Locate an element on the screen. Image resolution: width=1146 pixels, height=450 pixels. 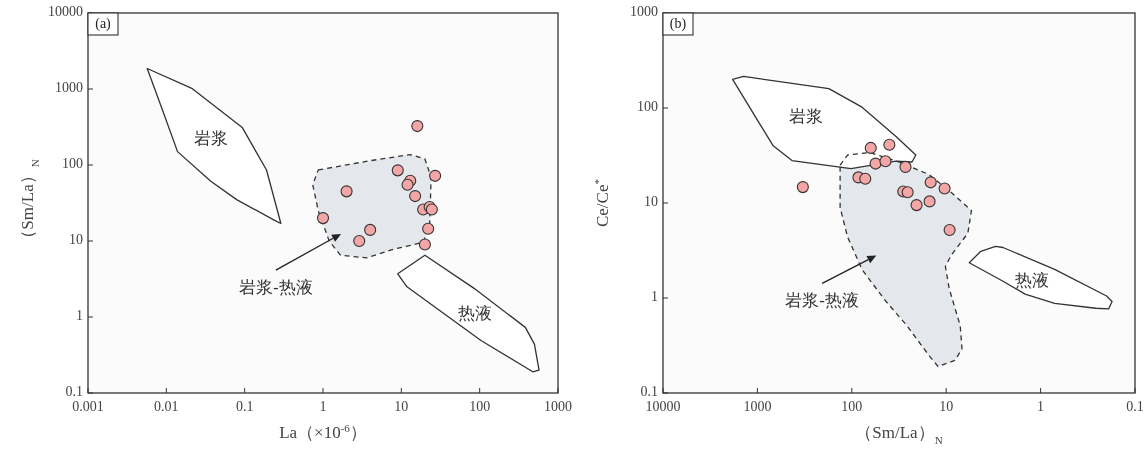
chart-title: (a) is located at coordinates (103, 24).